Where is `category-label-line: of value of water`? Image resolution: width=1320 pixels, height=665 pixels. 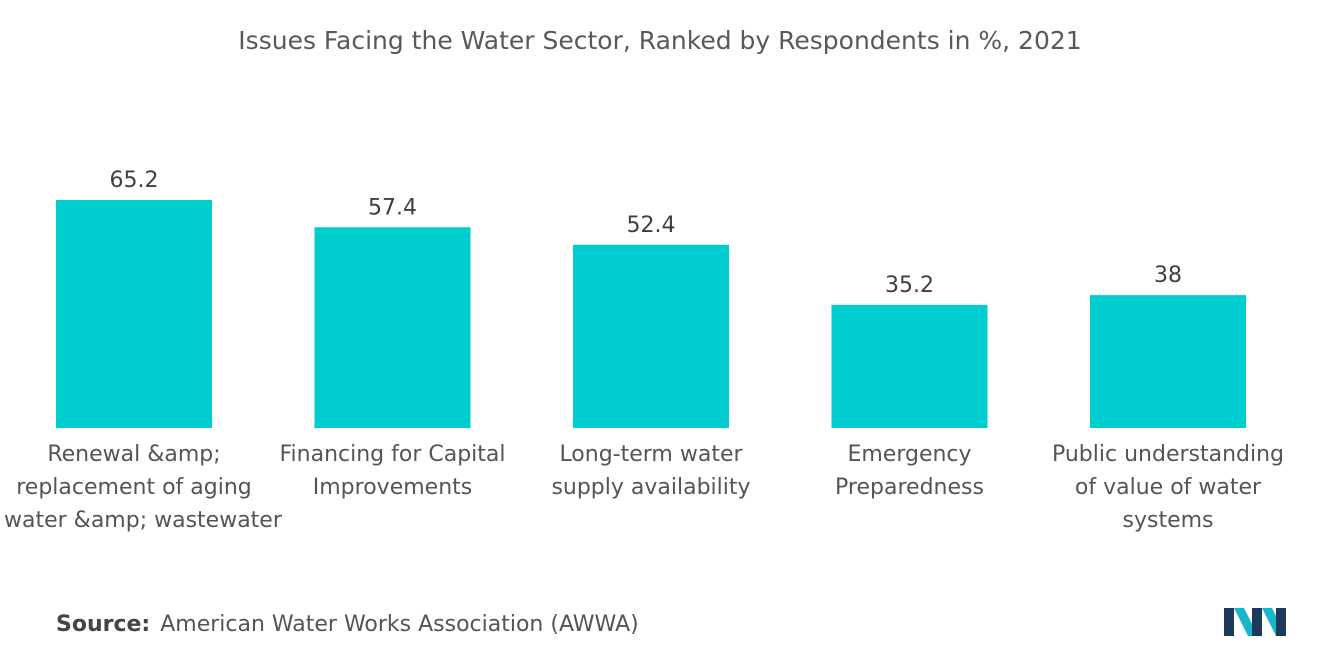 category-label-line: of value of water is located at coordinates (1168, 487).